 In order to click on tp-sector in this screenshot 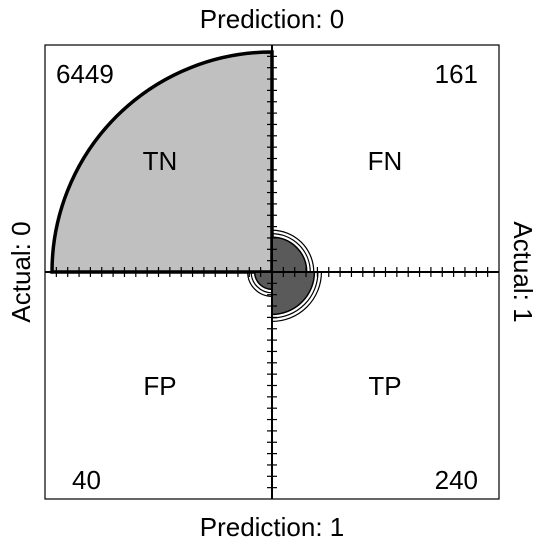, I will do `click(293, 293)`.